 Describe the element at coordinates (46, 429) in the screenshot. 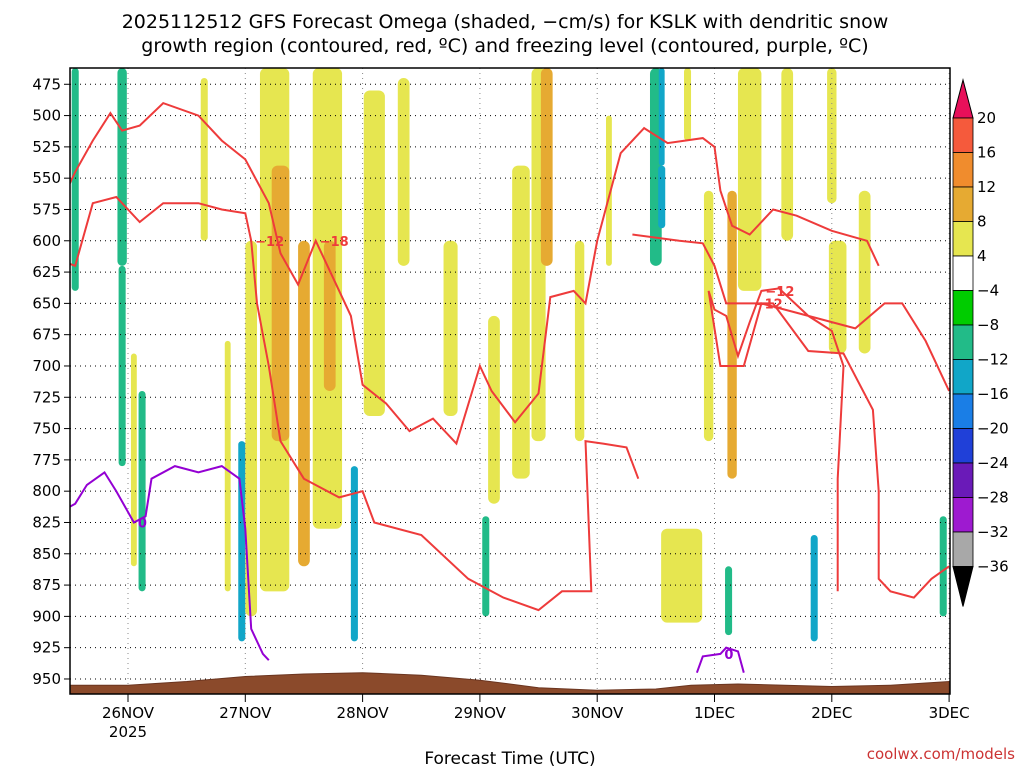

I see `y-tick-label-750: 750` at that location.